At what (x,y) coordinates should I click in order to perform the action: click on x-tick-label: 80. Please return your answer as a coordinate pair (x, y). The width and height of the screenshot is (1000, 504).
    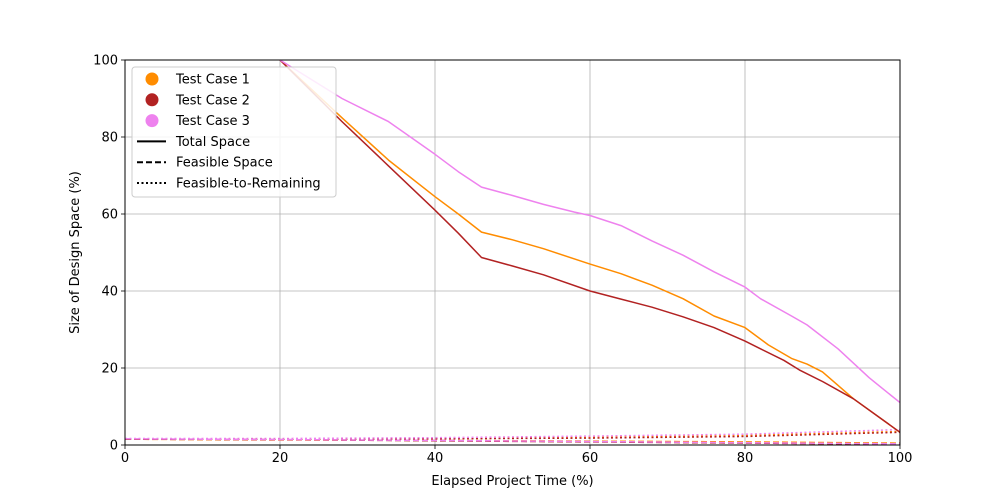
    Looking at the image, I should click on (745, 458).